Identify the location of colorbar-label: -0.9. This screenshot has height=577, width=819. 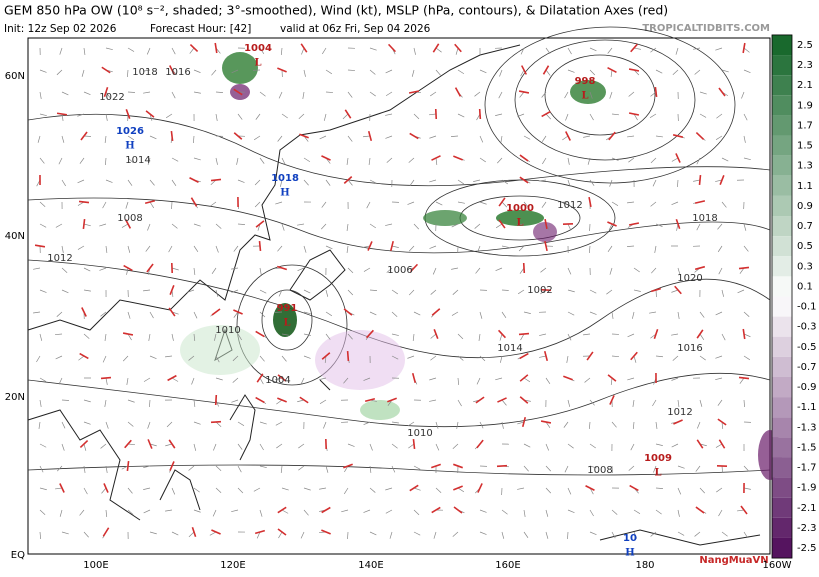
(807, 387).